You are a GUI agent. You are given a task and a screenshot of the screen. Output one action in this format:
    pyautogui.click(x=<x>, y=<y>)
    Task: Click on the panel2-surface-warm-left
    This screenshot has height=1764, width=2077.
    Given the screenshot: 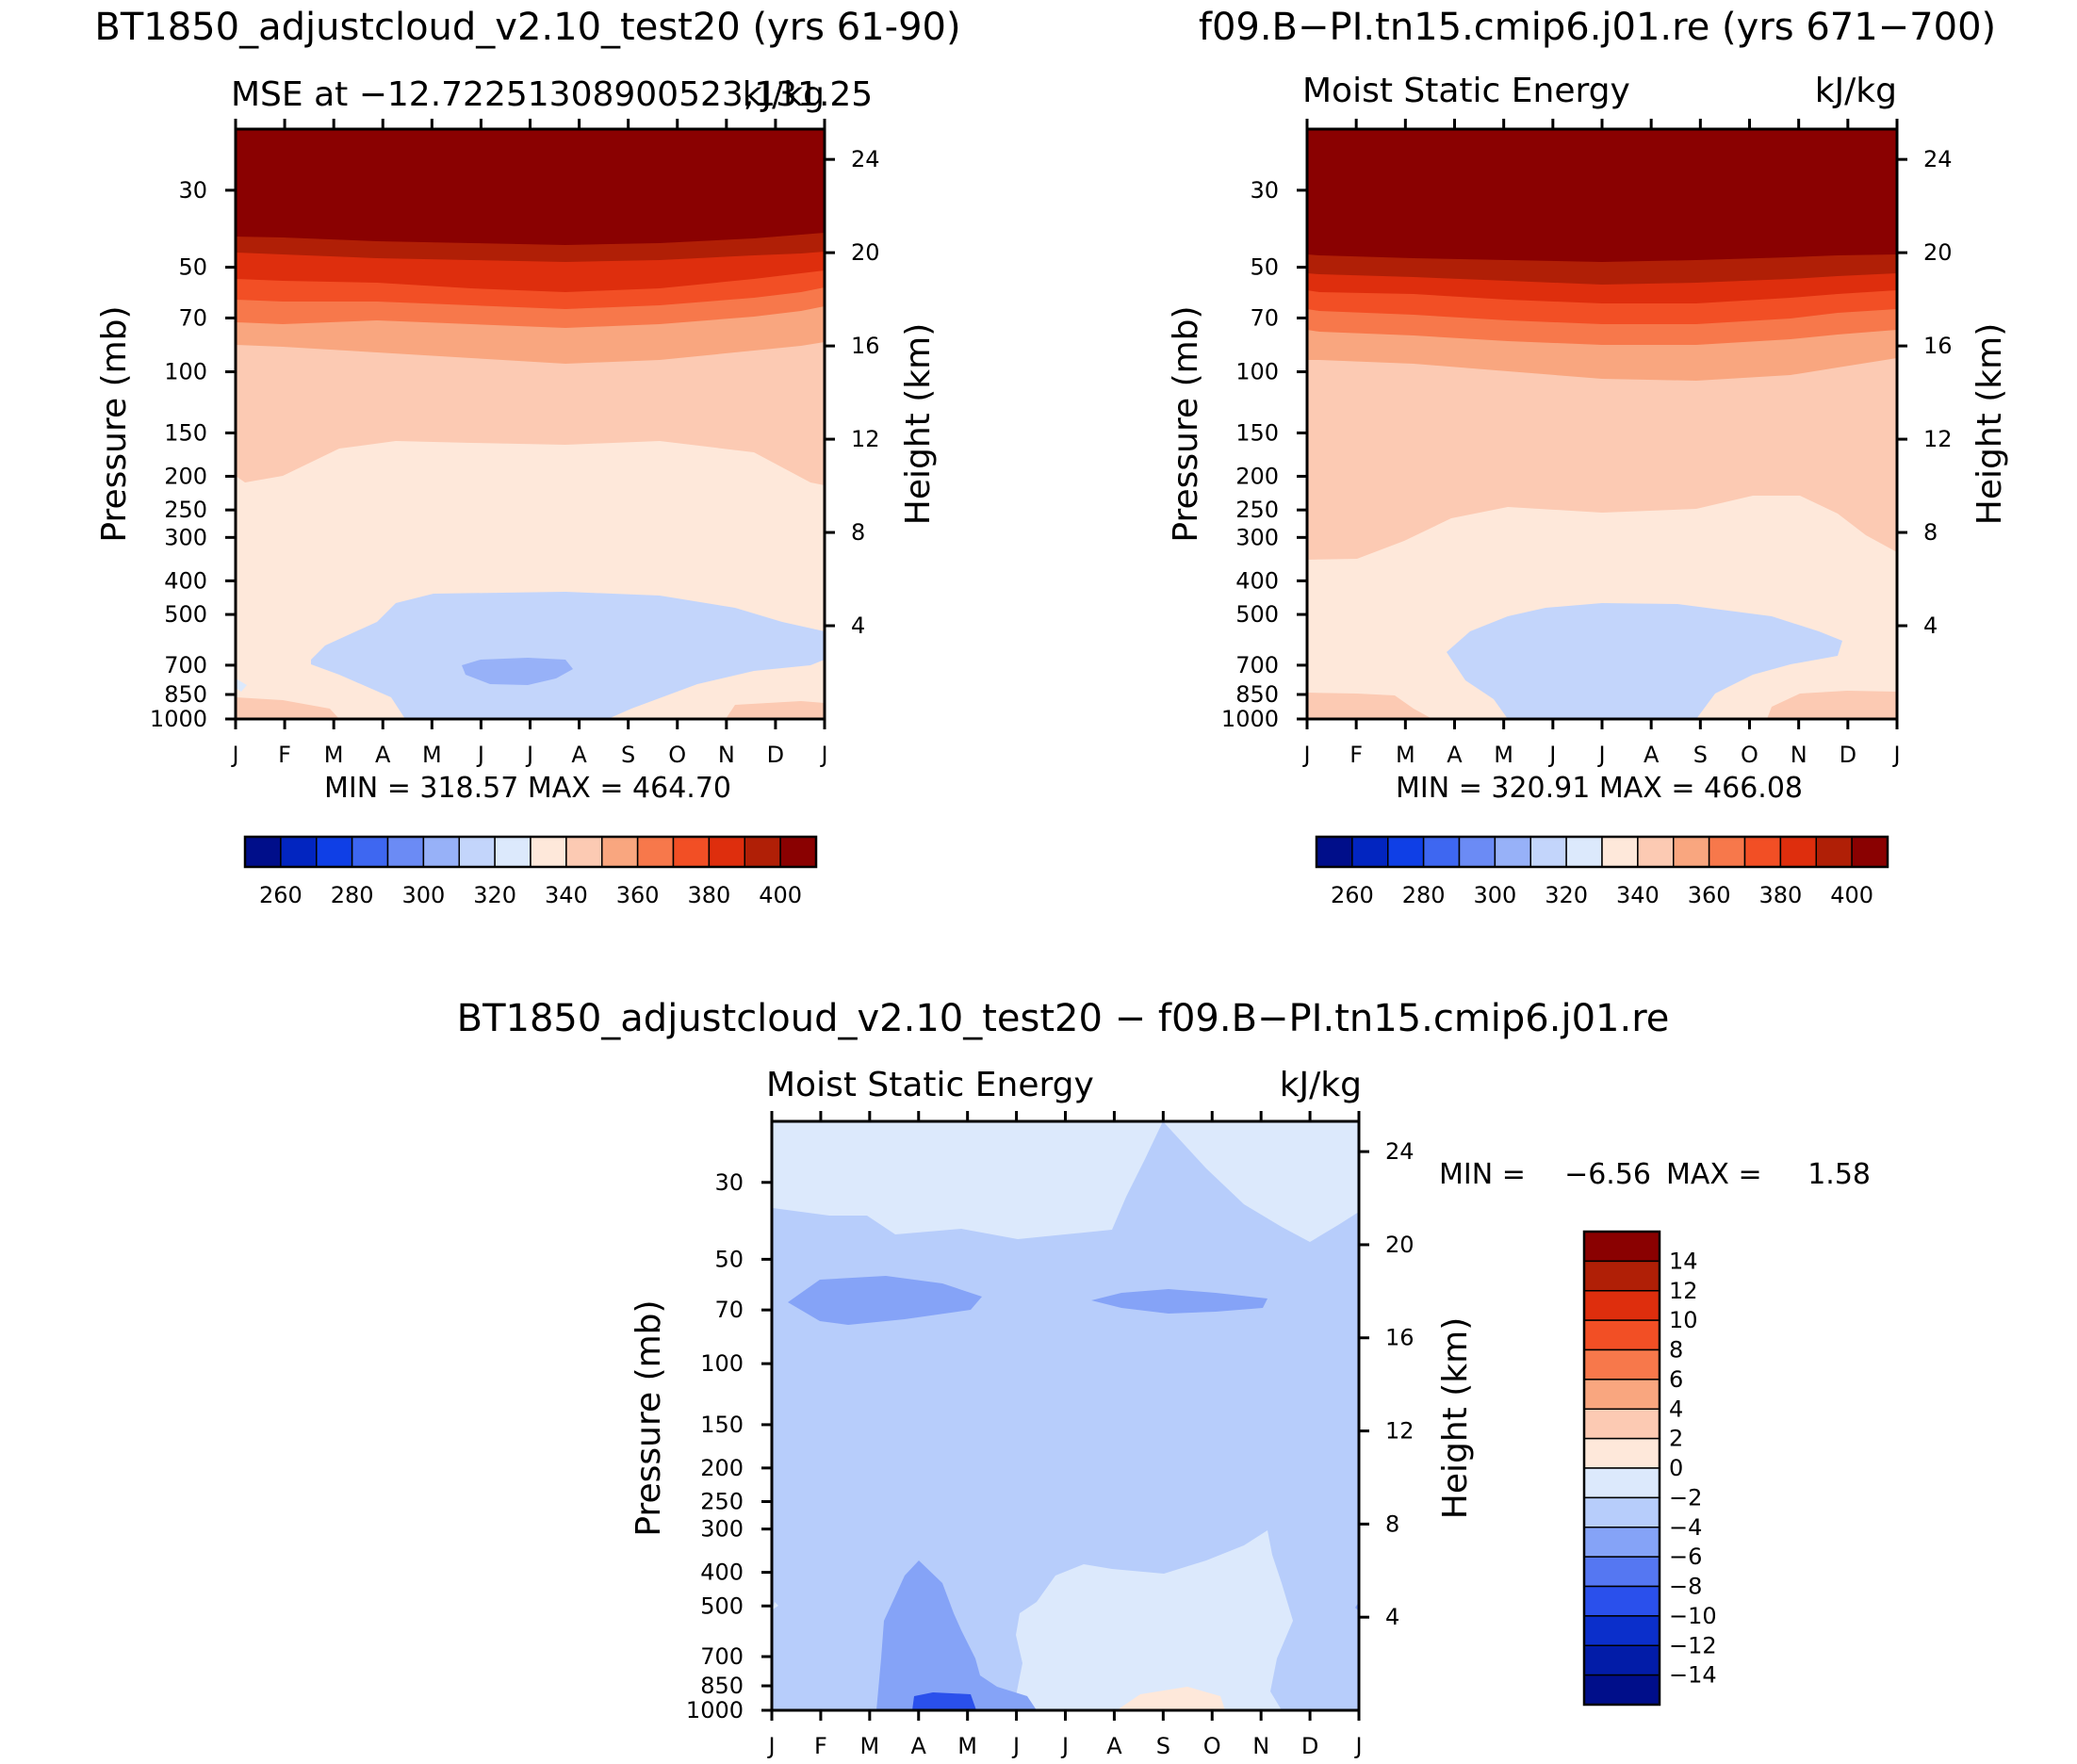 What is the action you would take?
    pyautogui.click(x=1369, y=706)
    